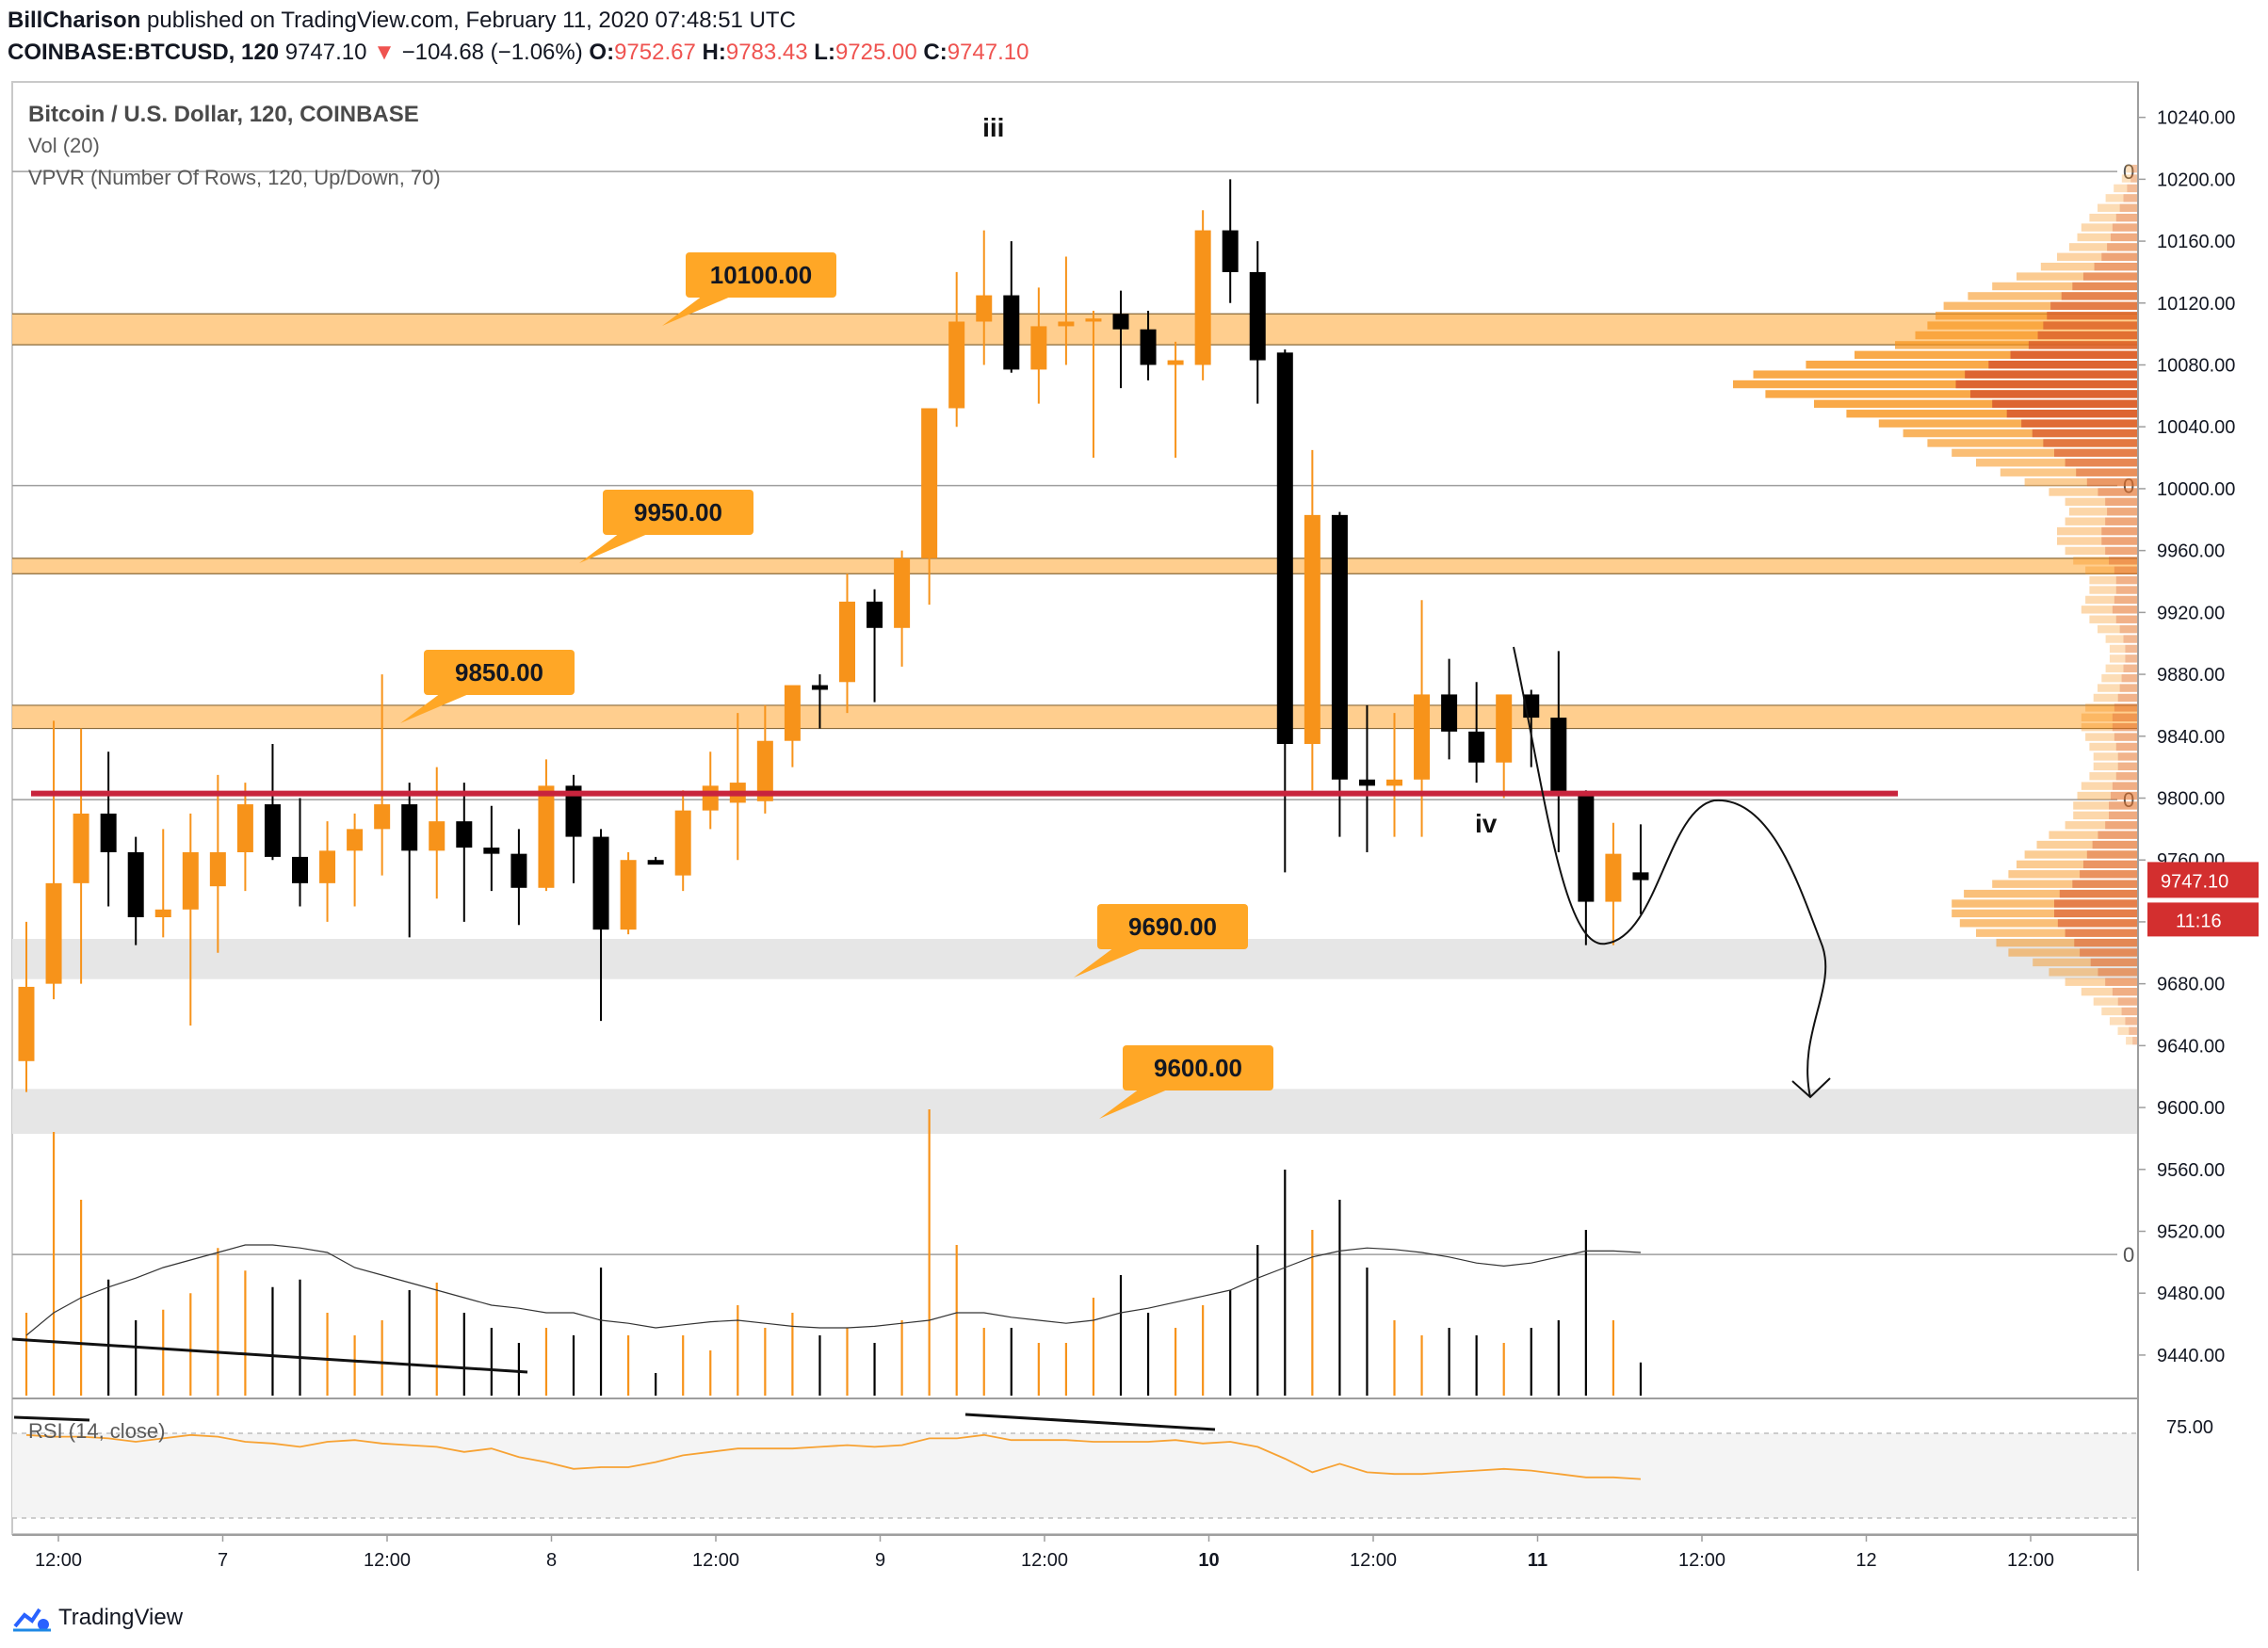  I want to click on zone-label: 10100.00, so click(761, 275).